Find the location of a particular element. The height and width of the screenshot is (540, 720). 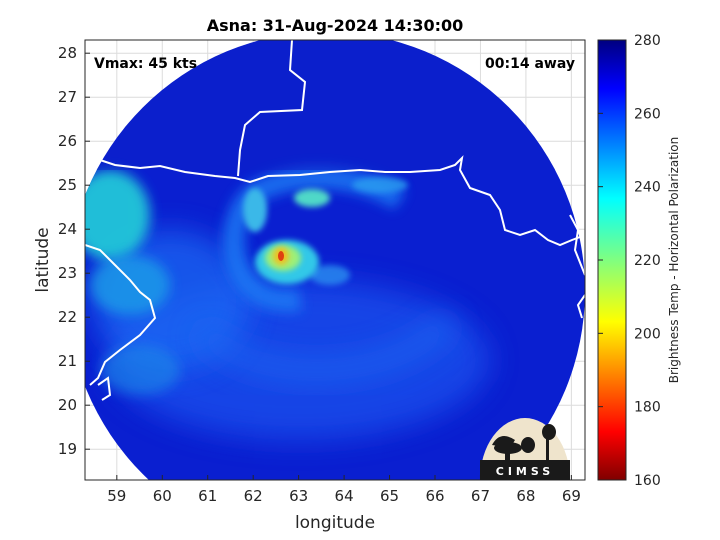

coastline-east-india is located at coordinates (580, 306).